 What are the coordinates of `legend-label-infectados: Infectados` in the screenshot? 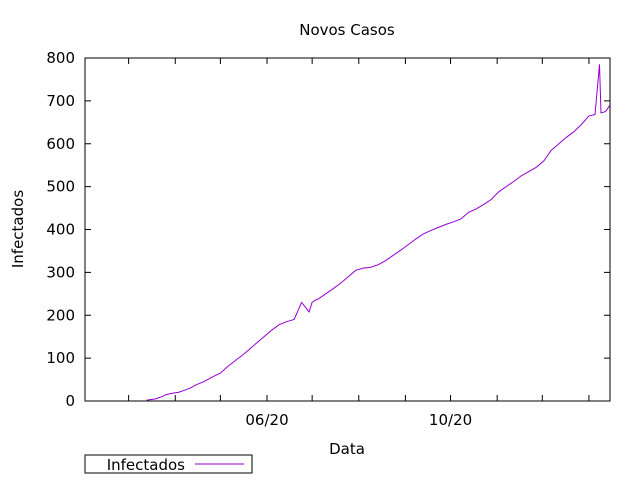 It's located at (146, 465).